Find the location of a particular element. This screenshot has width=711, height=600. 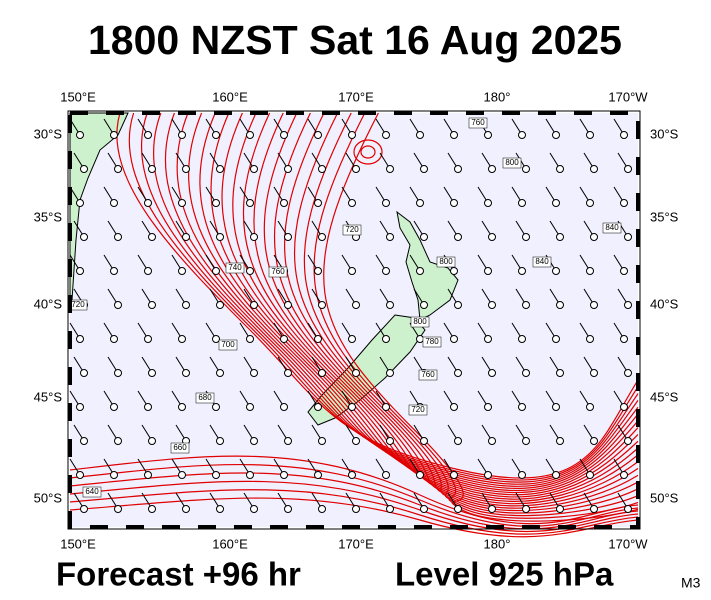

lon-label: 170°E is located at coordinates (356, 96).